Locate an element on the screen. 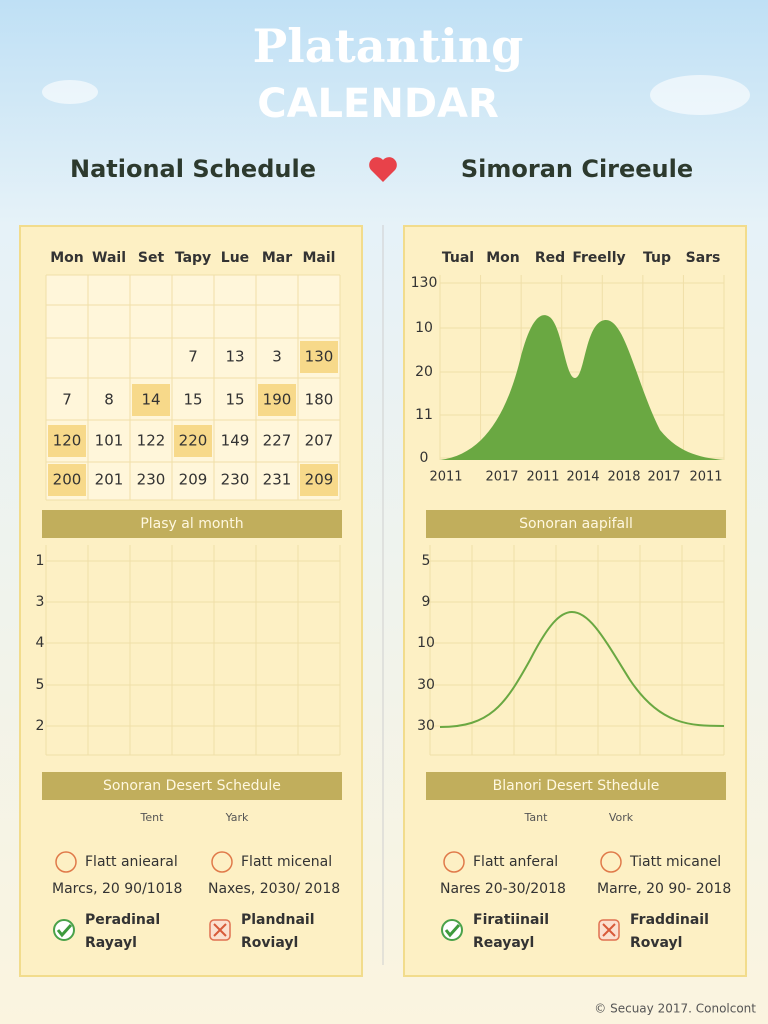 This screenshot has width=768, height=1024. item-name: Flatt micenal is located at coordinates (286, 862).